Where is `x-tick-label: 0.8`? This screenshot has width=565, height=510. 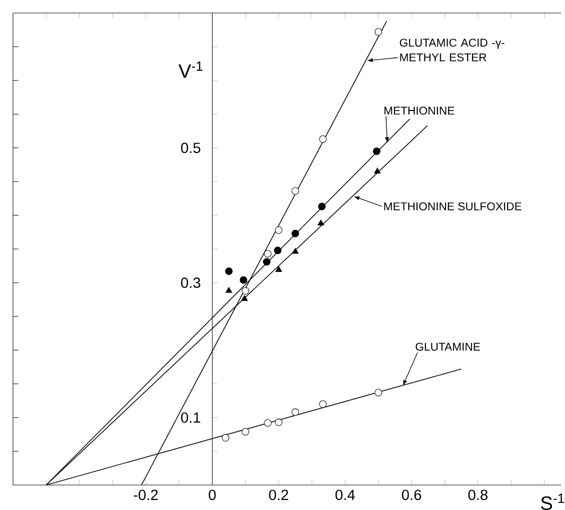
x-tick-label: 0.8 is located at coordinates (478, 495).